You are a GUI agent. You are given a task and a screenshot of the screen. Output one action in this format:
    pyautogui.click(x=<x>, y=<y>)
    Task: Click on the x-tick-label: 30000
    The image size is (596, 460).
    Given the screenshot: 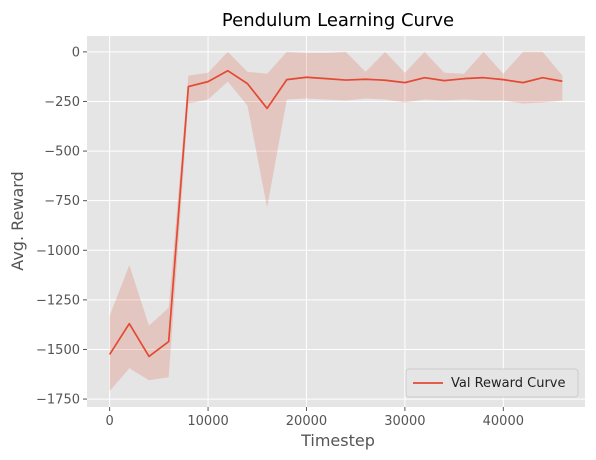 What is the action you would take?
    pyautogui.click(x=404, y=421)
    